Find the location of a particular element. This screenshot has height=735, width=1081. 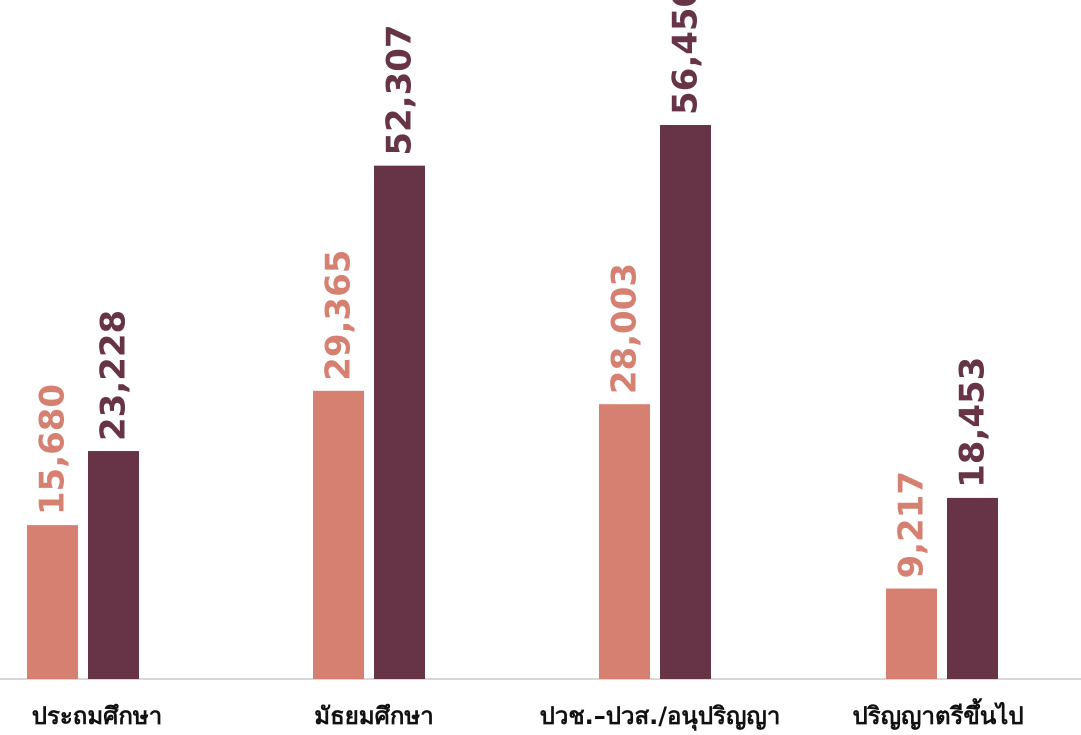

category-label-2: มัธยมศึกษา is located at coordinates (373, 716).